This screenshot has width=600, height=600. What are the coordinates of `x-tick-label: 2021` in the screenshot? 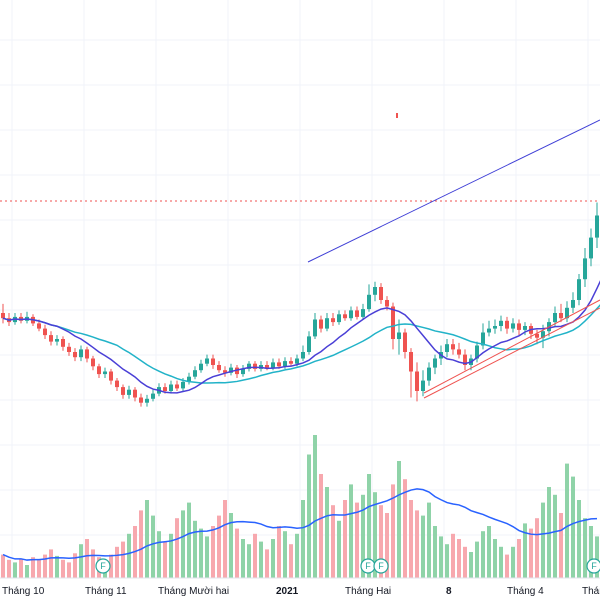 It's located at (287, 591).